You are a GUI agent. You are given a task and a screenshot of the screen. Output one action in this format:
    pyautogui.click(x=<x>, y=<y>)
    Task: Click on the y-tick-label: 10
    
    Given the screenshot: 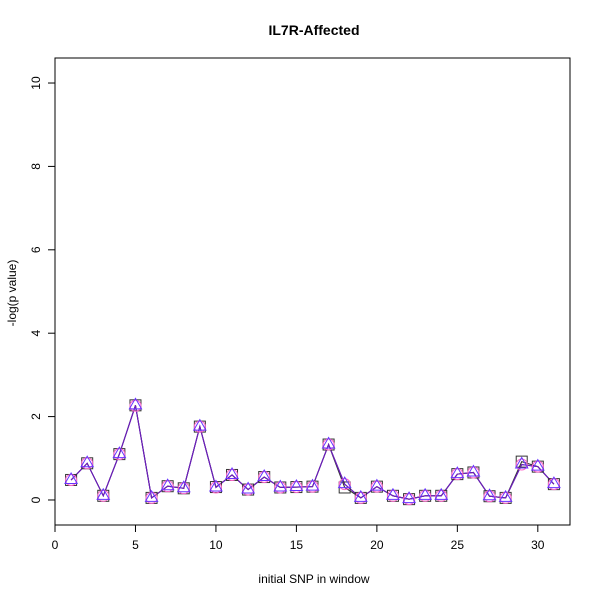 What is the action you would take?
    pyautogui.click(x=36, y=83)
    